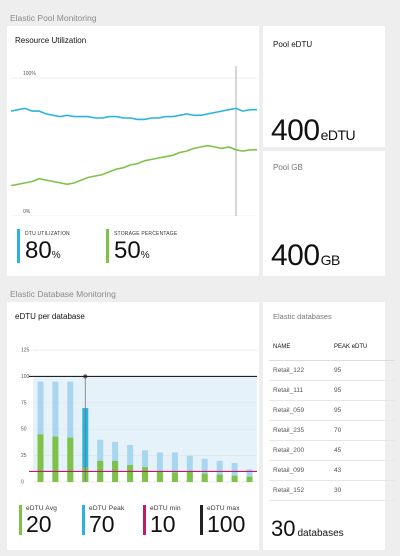 This screenshot has width=400, height=556. Describe the element at coordinates (24, 456) in the screenshot. I see `y-tick-label: 25` at that location.